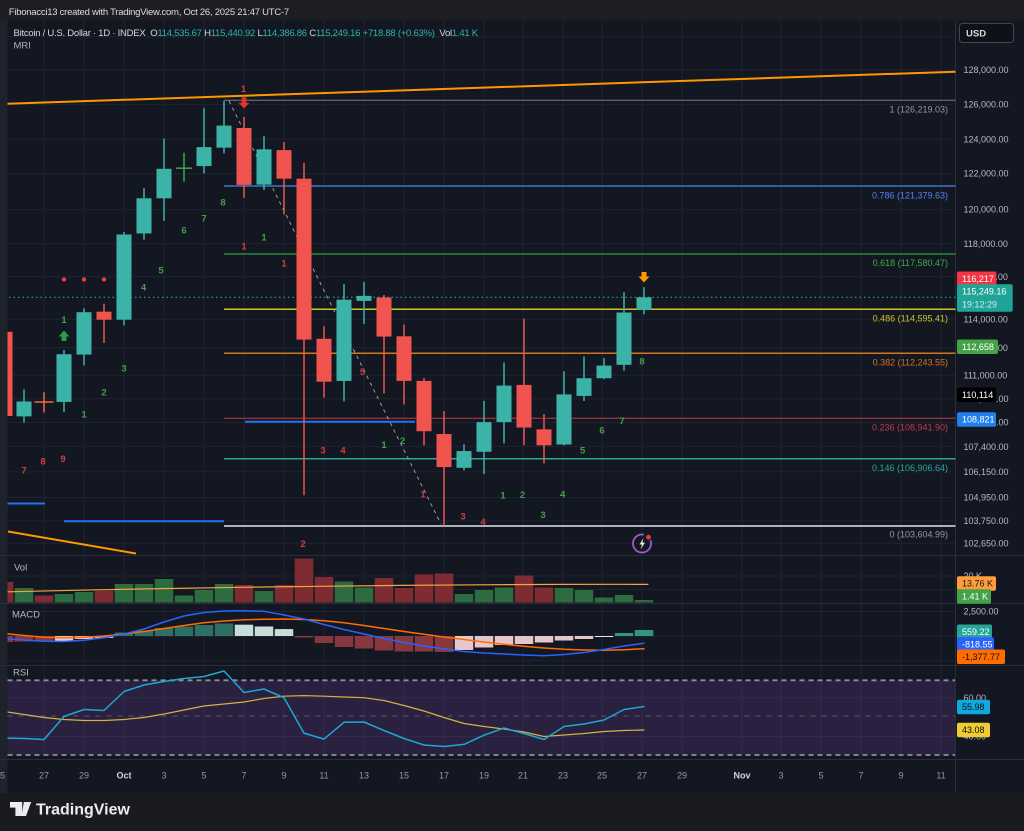 The height and width of the screenshot is (831, 1024). What do you see at coordinates (976, 632) in the screenshot?
I see `svg-text: 559.22` at bounding box center [976, 632].